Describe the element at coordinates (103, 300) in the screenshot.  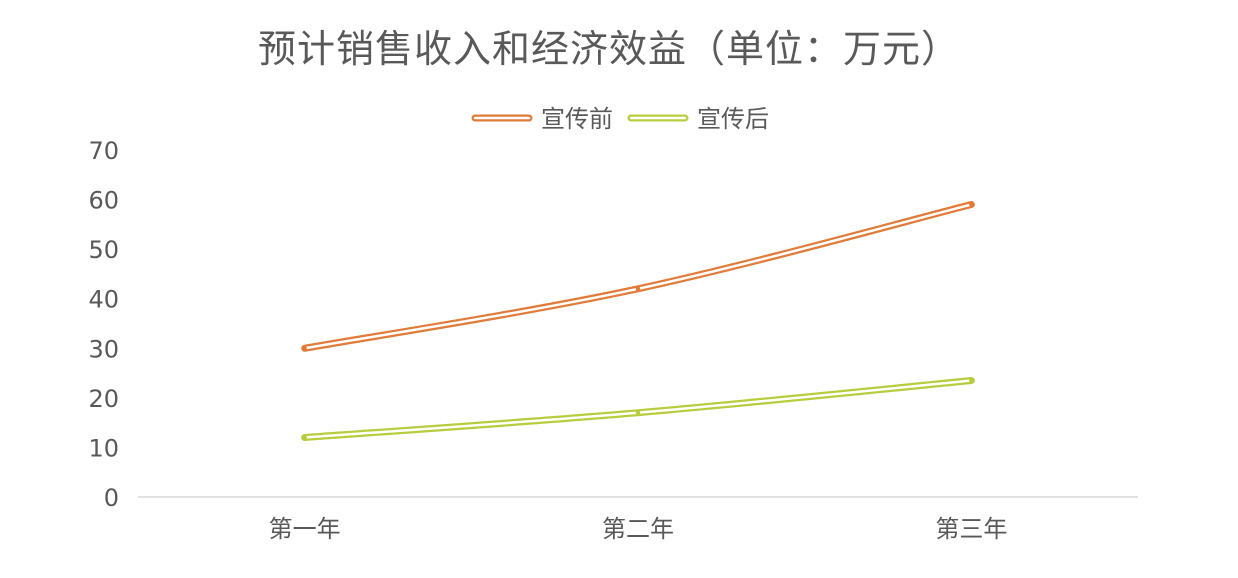
I see `y-tick-label: 40` at that location.